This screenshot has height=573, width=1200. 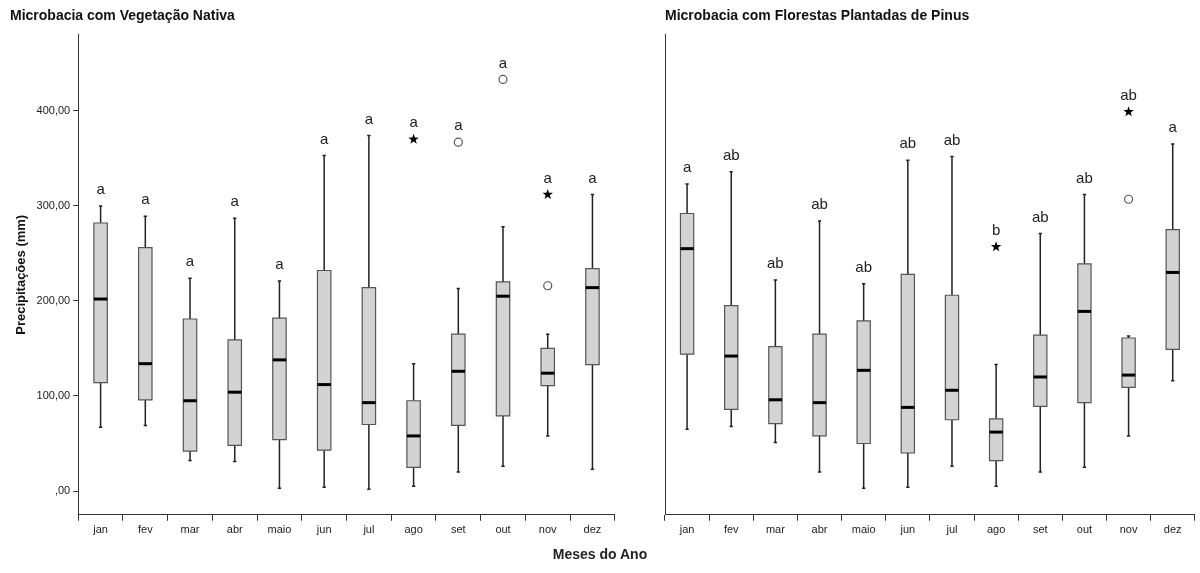 I want to click on y-tick-label: 300,00, so click(x=53, y=204).